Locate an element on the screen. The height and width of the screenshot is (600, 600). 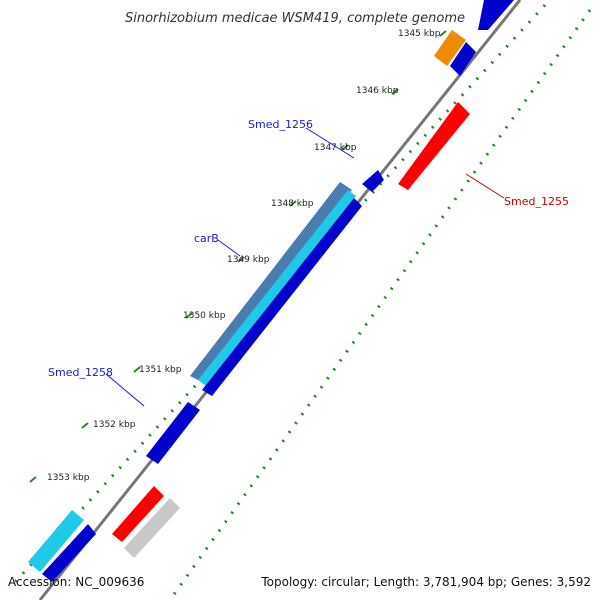
gene-label-smed-1255: Smed_1255 is located at coordinates (536, 201).